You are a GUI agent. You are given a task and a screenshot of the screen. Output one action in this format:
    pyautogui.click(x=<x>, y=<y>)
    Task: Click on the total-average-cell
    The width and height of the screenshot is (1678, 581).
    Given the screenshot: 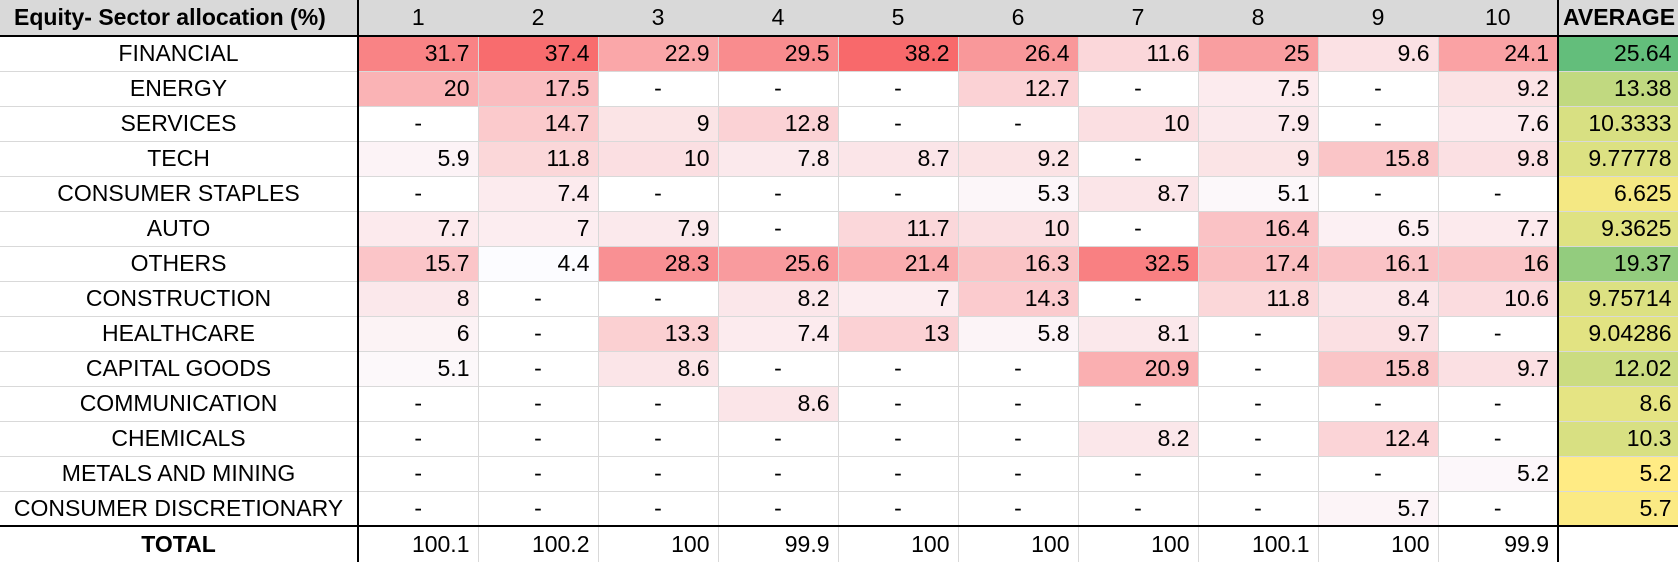 What is the action you would take?
    pyautogui.click(x=1617, y=543)
    